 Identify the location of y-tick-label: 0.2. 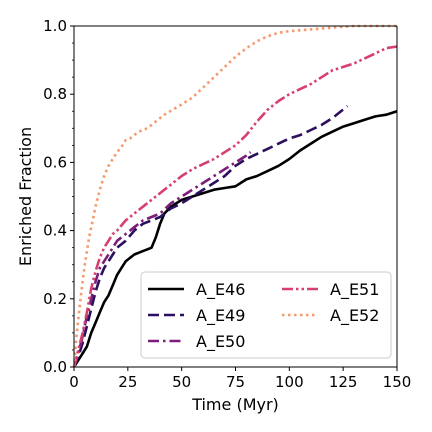
(55, 299).